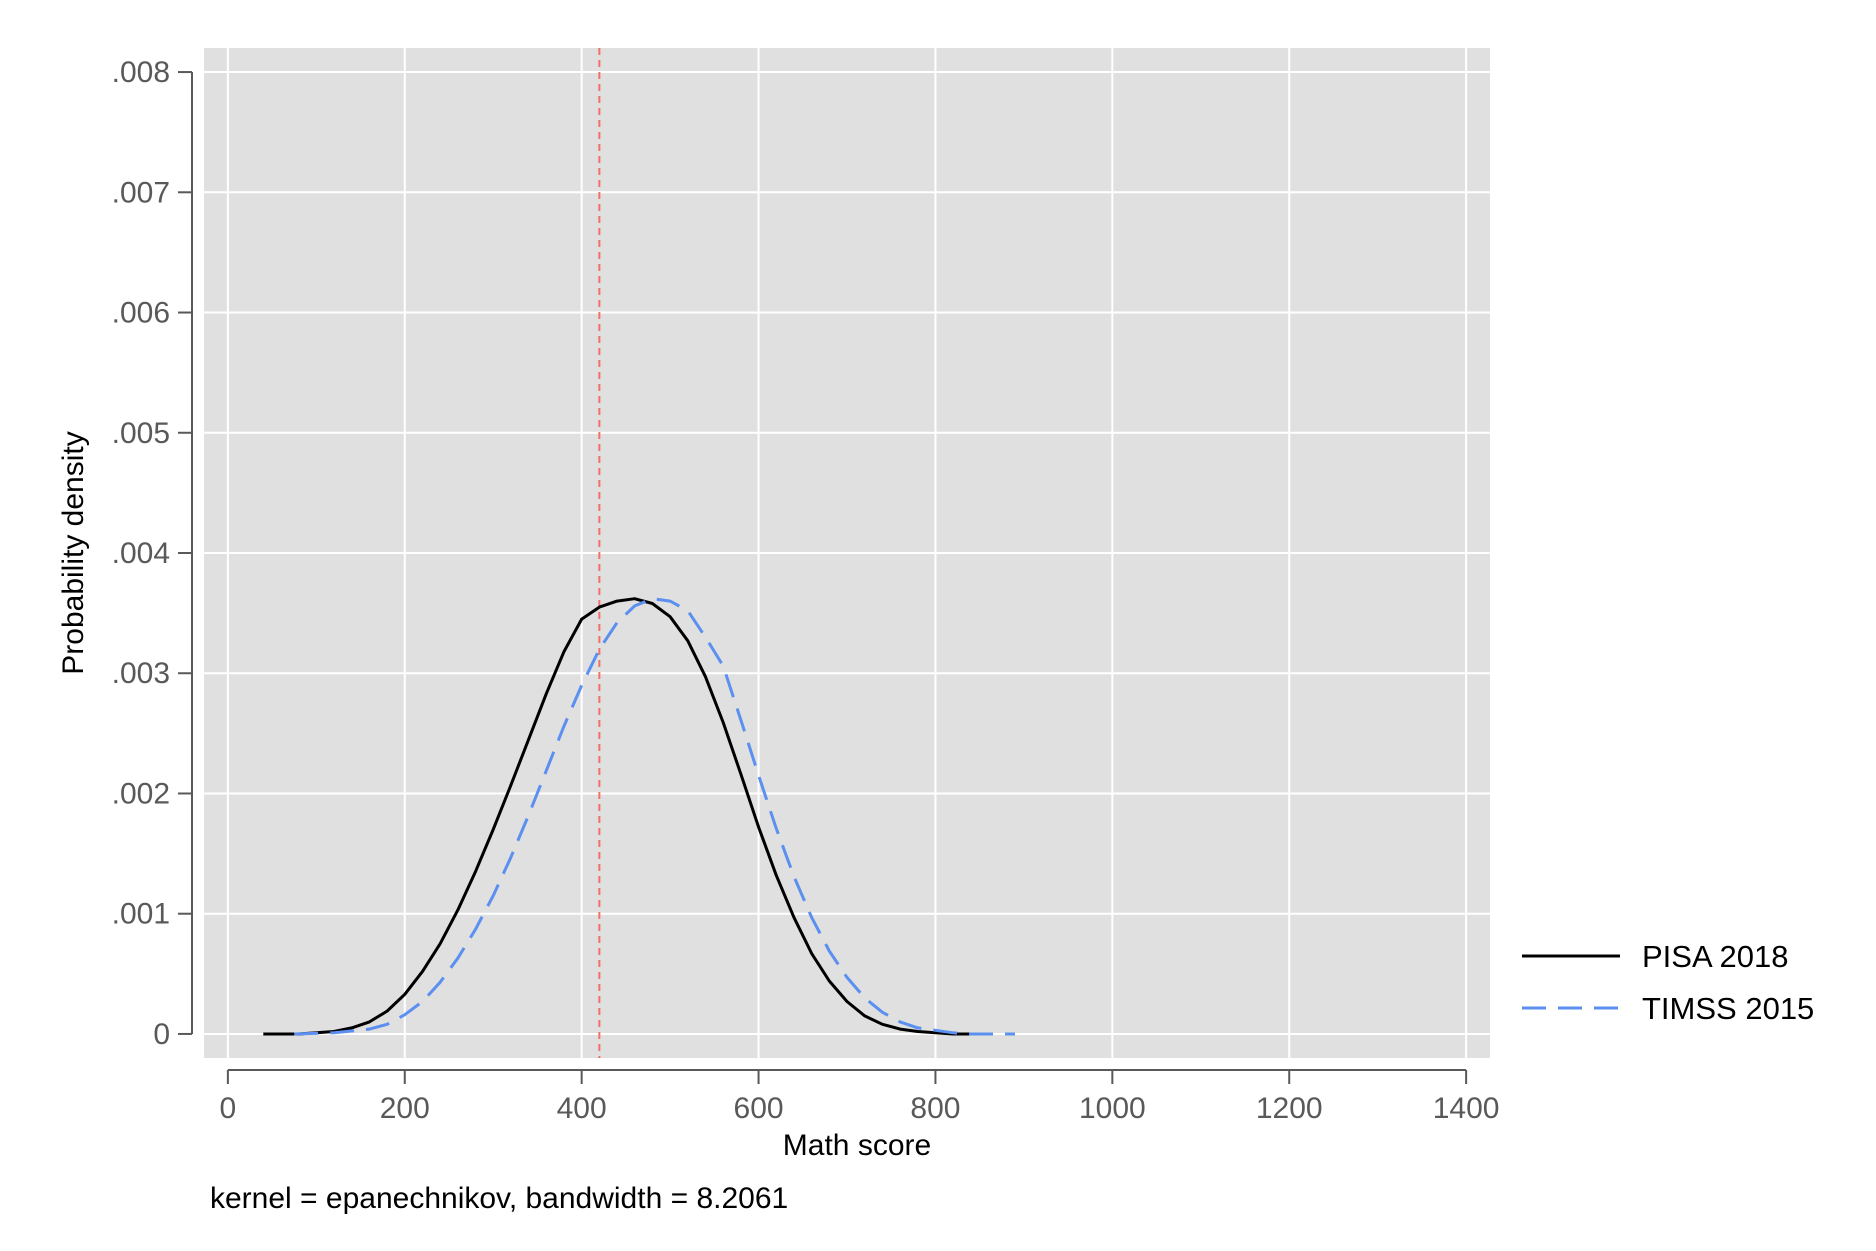 This screenshot has height=1251, width=1876. What do you see at coordinates (935, 1108) in the screenshot?
I see `x-tick-label: 800` at bounding box center [935, 1108].